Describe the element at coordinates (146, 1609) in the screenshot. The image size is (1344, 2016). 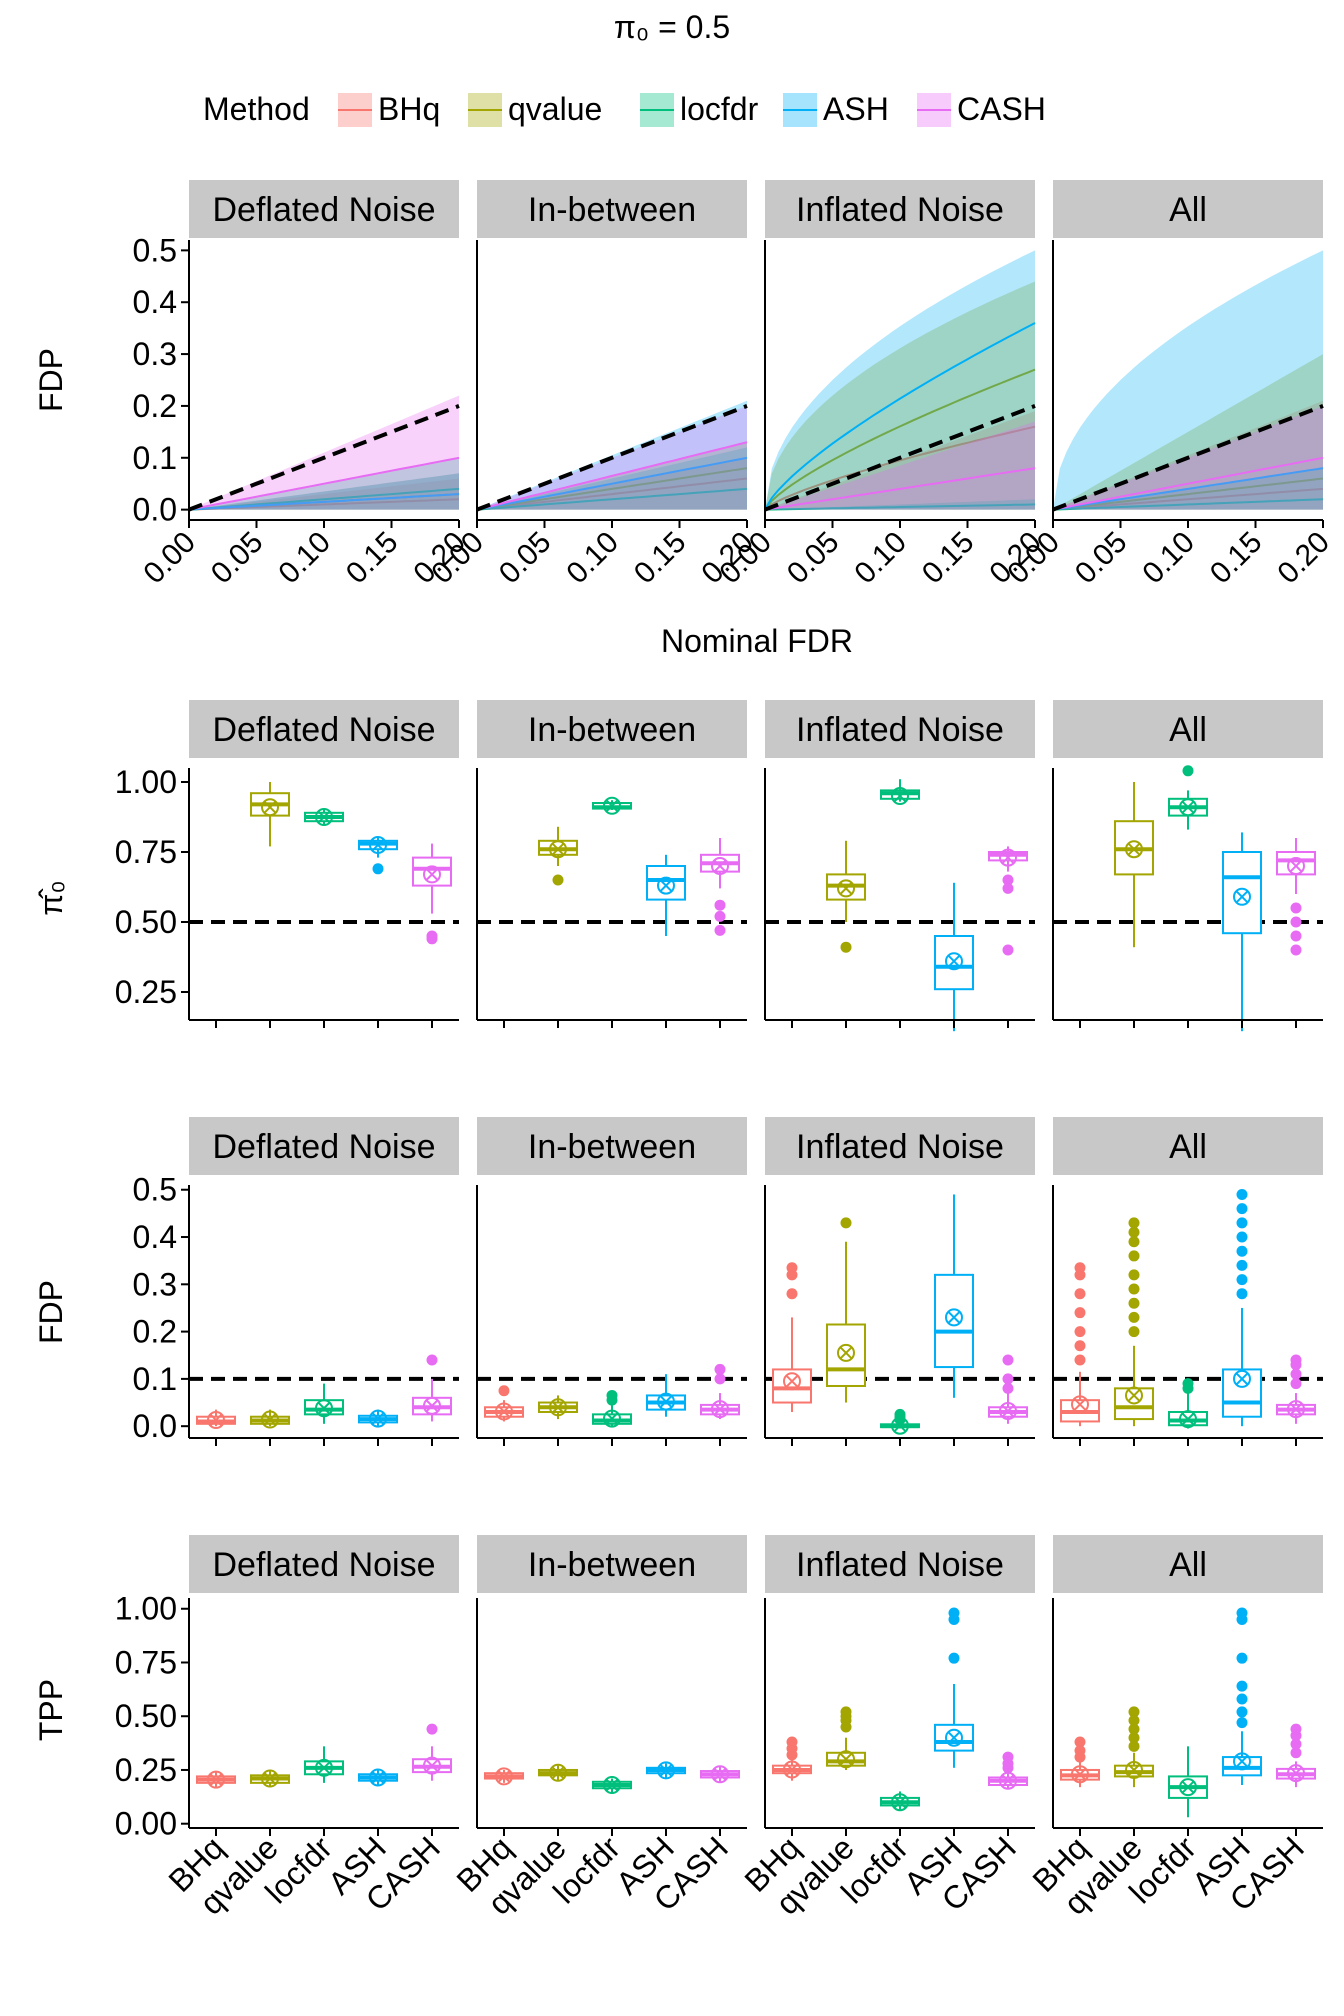
I see `y-tick-label: 1.00` at that location.